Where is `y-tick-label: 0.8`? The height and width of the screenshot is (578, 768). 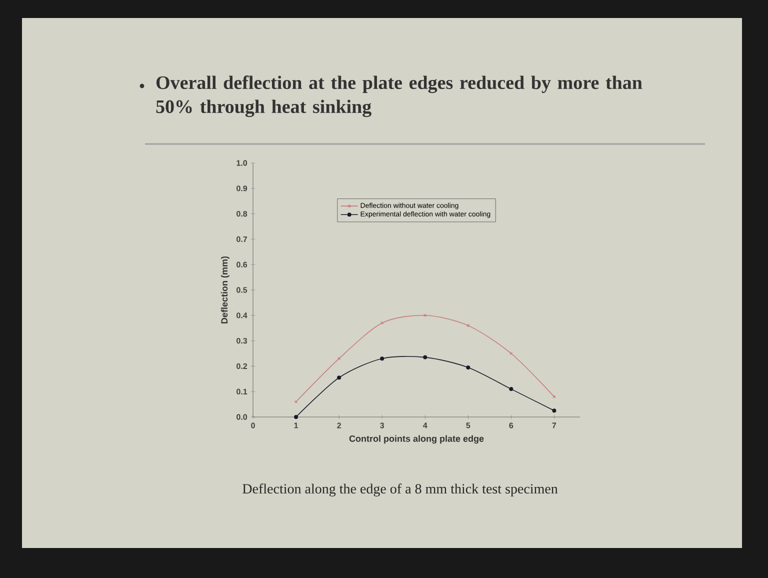
y-tick-label: 0.8 is located at coordinates (242, 213).